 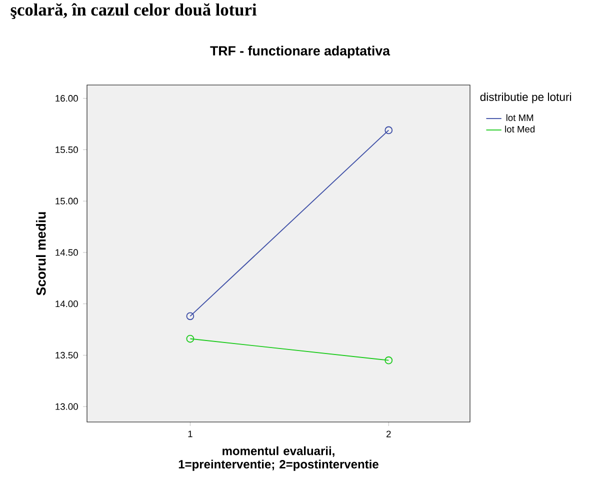 I want to click on legend-label: lot Med, so click(x=520, y=129).